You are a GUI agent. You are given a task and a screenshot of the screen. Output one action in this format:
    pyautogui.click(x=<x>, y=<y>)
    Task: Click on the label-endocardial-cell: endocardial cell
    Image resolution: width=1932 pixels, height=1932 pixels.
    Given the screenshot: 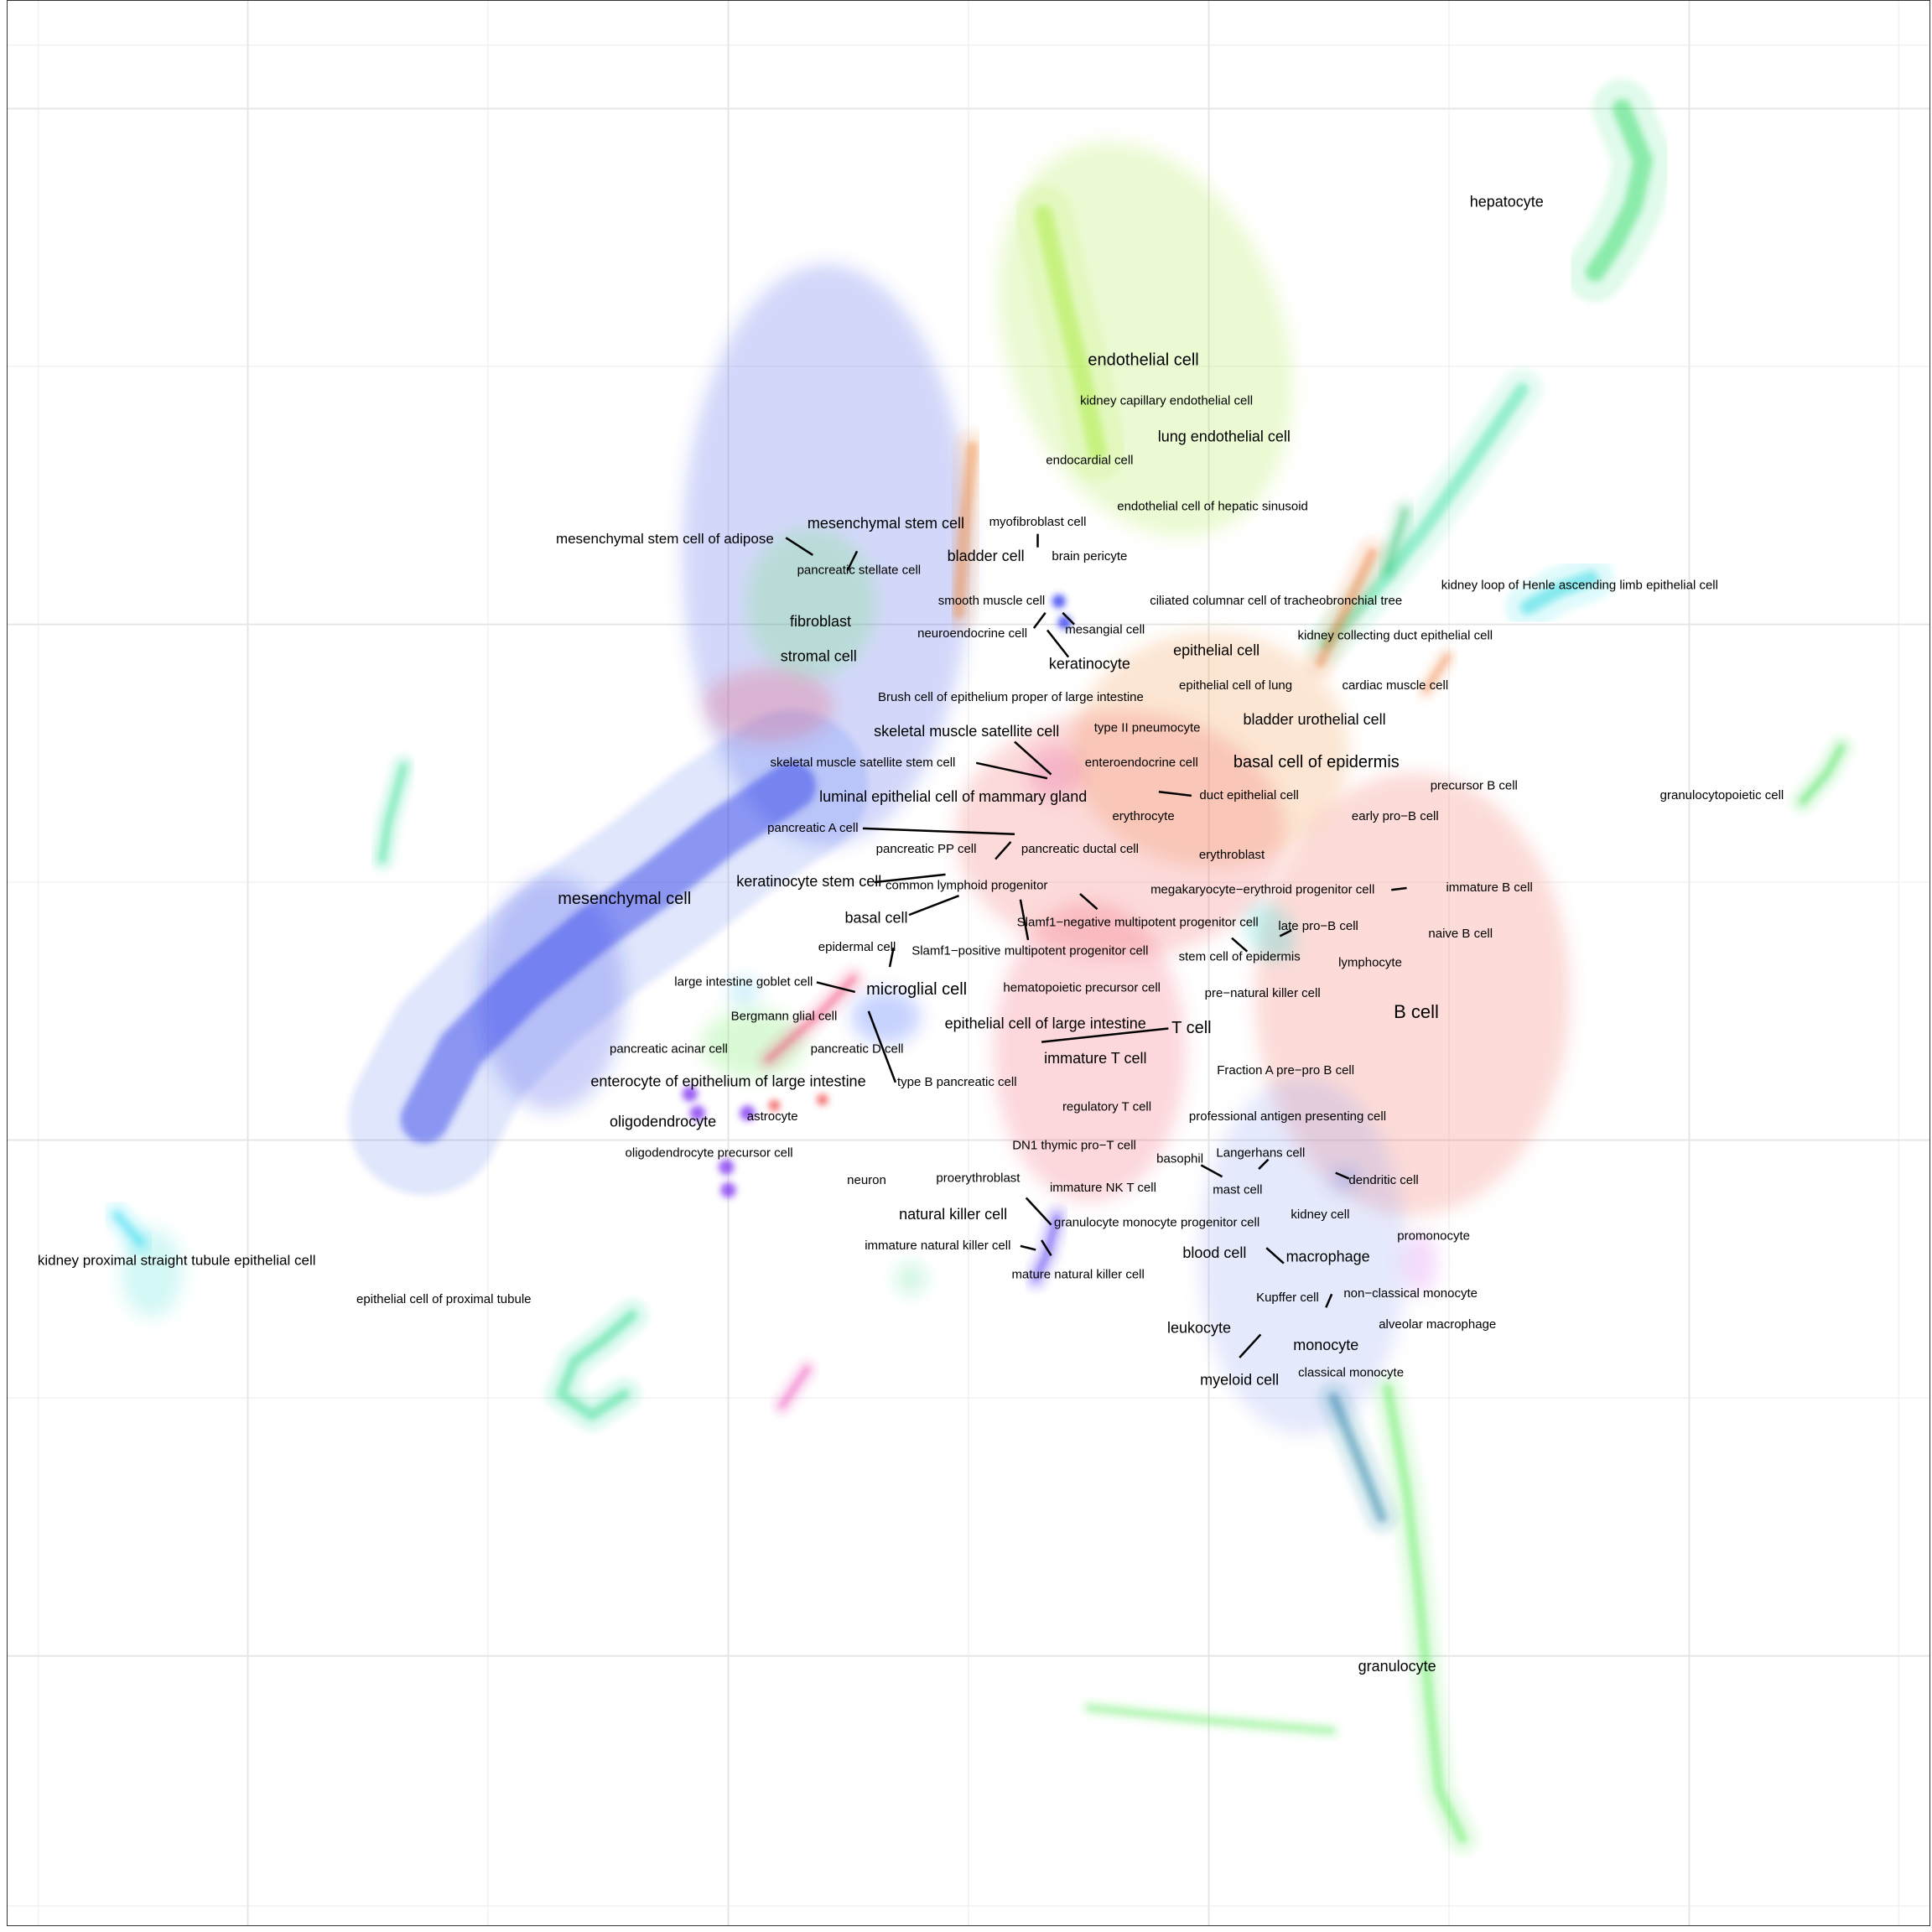 What is the action you would take?
    pyautogui.click(x=1089, y=460)
    